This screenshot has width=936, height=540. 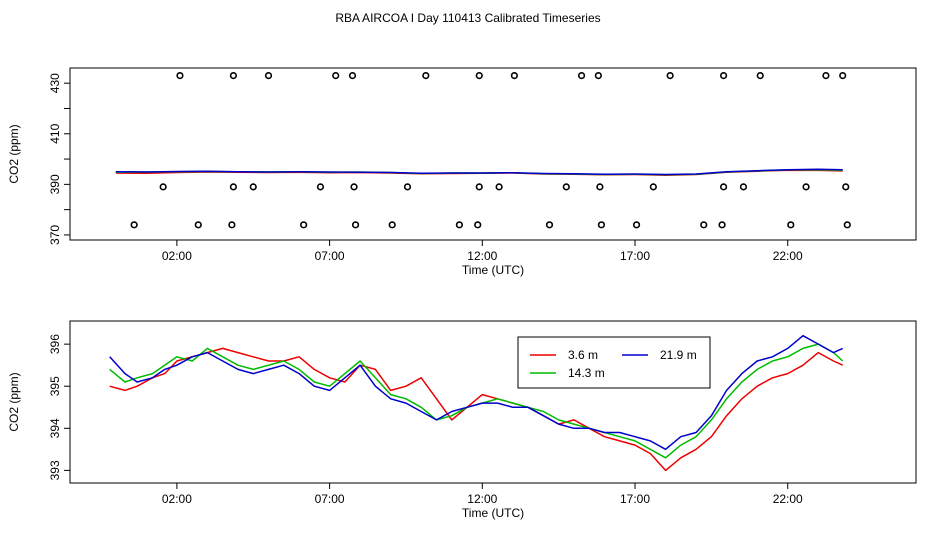 What do you see at coordinates (55, 83) in the screenshot?
I see `y-tick-label: 430` at bounding box center [55, 83].